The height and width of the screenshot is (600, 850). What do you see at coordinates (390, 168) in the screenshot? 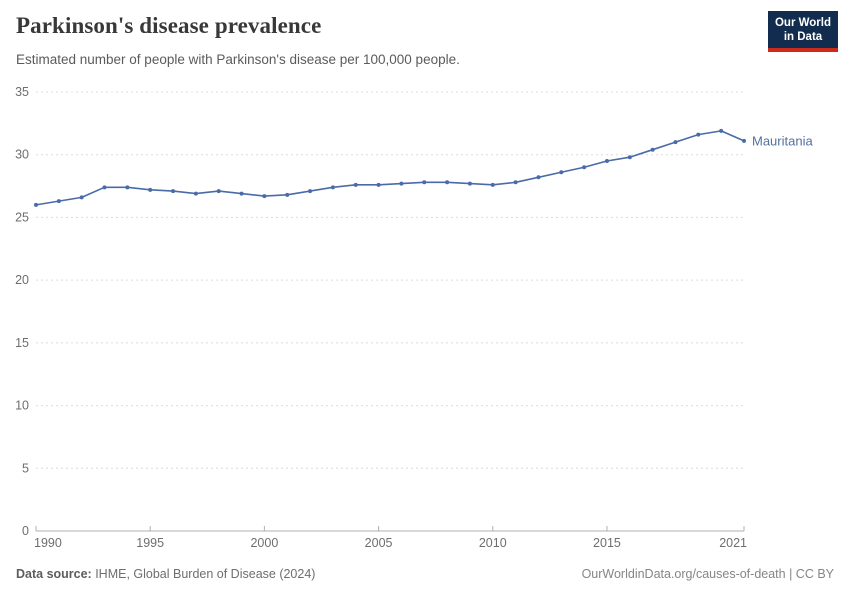
I see `line-series` at bounding box center [390, 168].